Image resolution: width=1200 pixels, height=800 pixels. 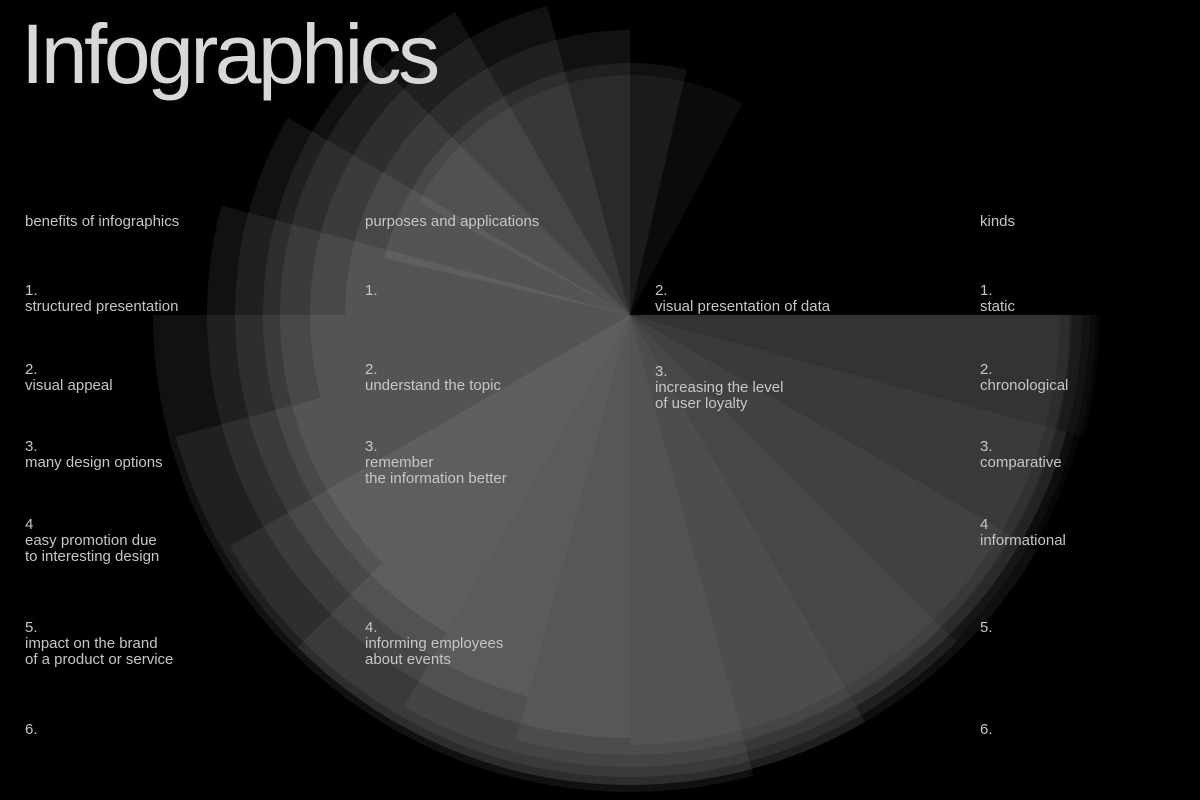 I want to click on item-text: easy promotion due, so click(x=91, y=540).